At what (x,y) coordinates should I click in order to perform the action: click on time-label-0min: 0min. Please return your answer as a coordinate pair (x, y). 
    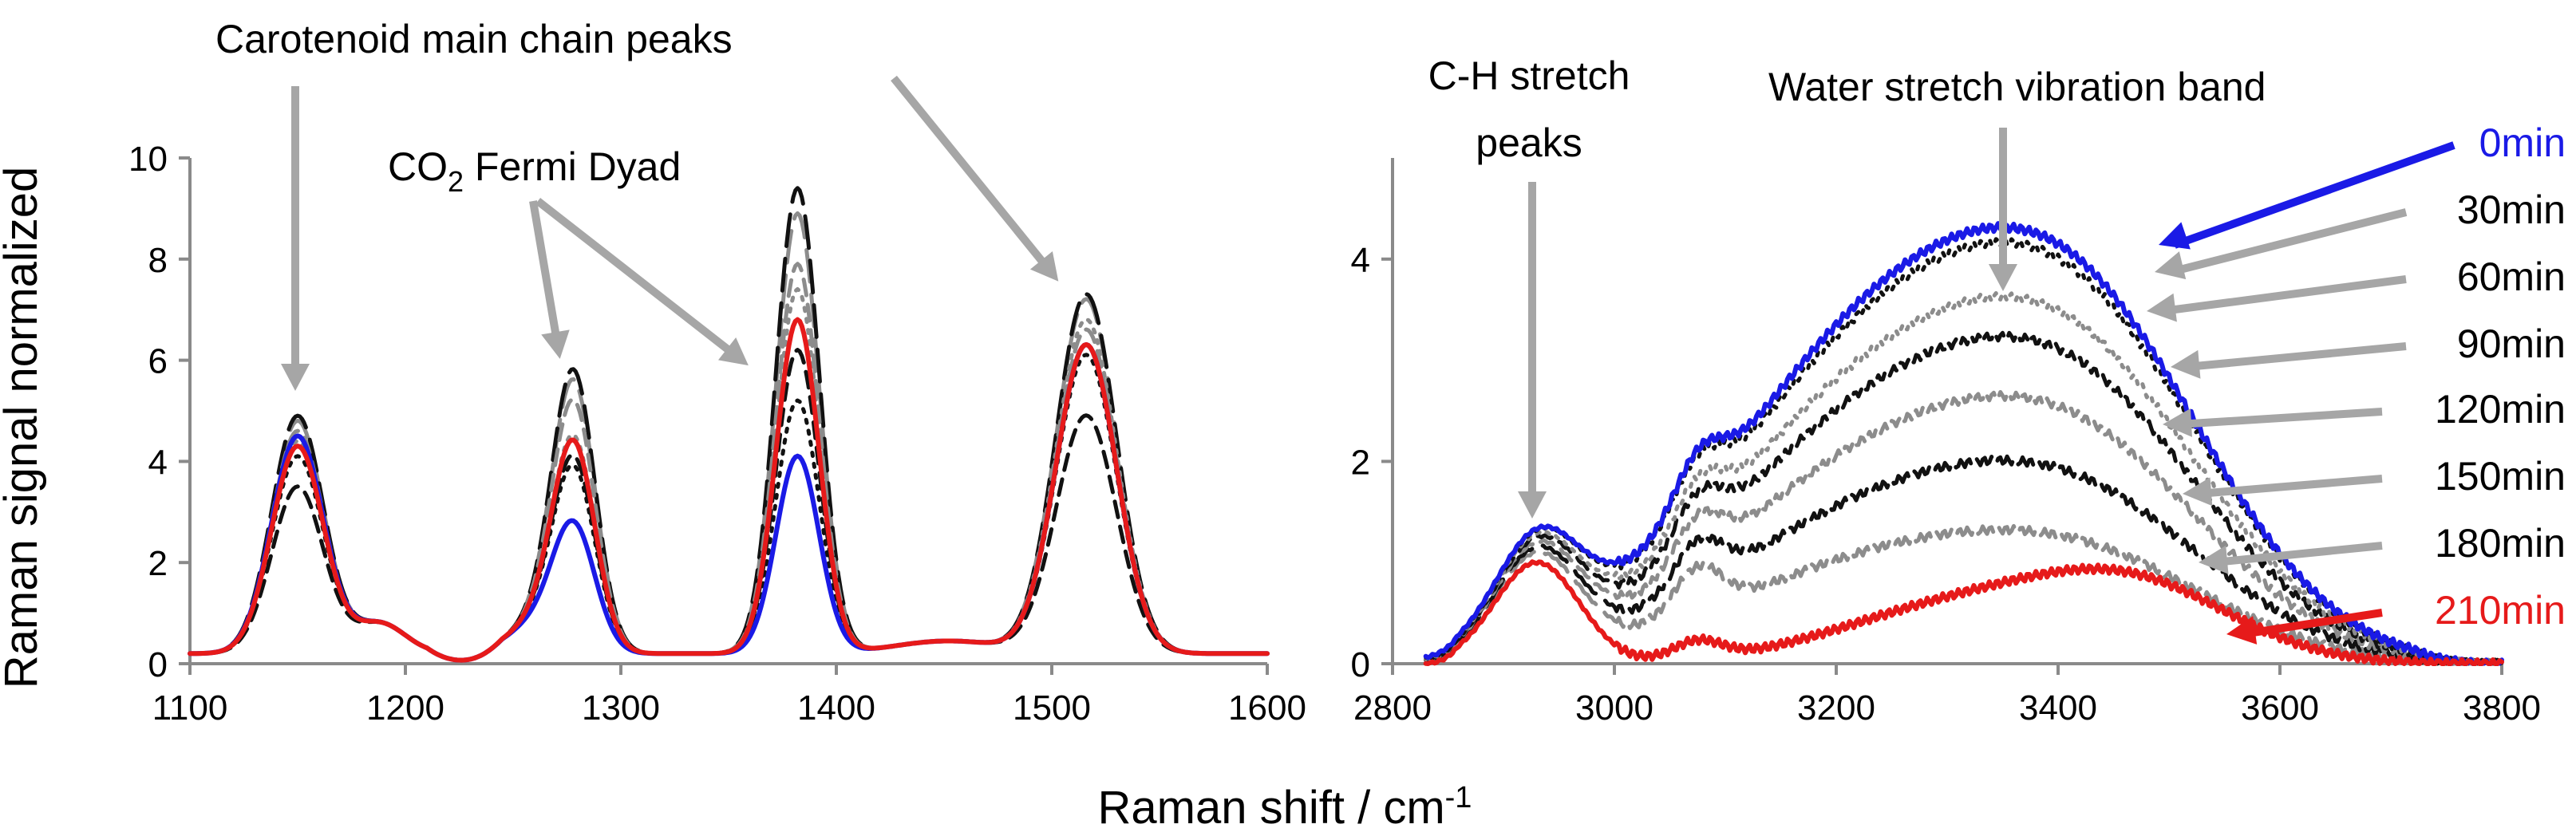
    Looking at the image, I should click on (2522, 142).